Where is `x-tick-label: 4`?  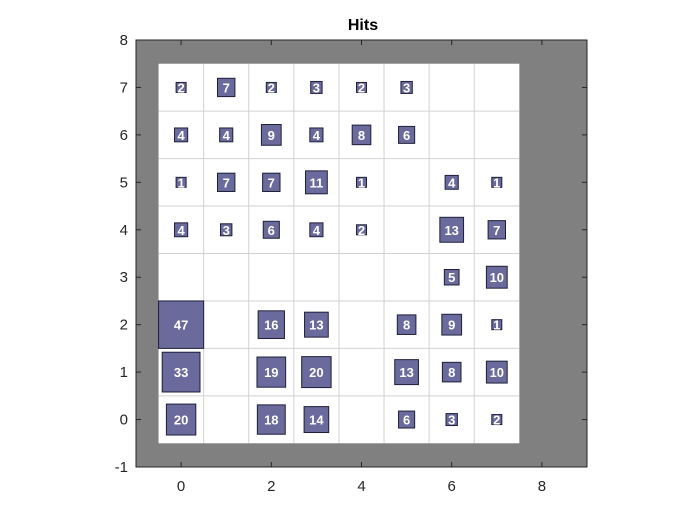
x-tick-label: 4 is located at coordinates (361, 486).